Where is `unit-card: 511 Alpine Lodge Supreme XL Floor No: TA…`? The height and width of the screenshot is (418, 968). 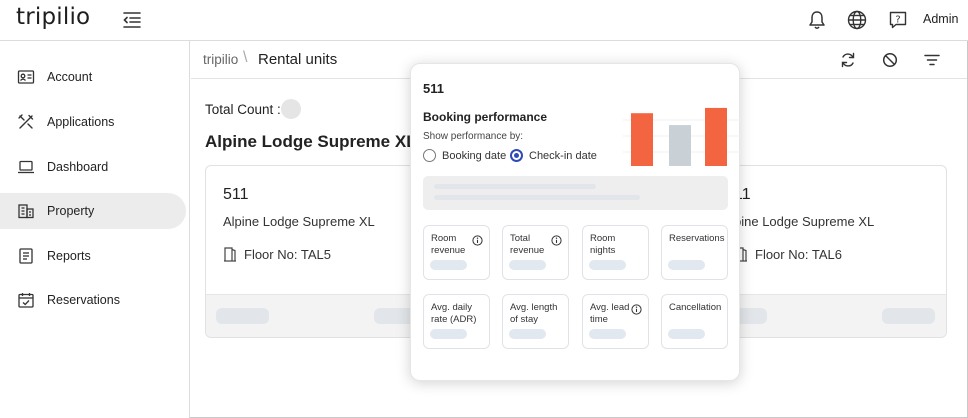
unit-card: 511 Alpine Lodge Supreme XL Floor No: TA… is located at coordinates (312, 251).